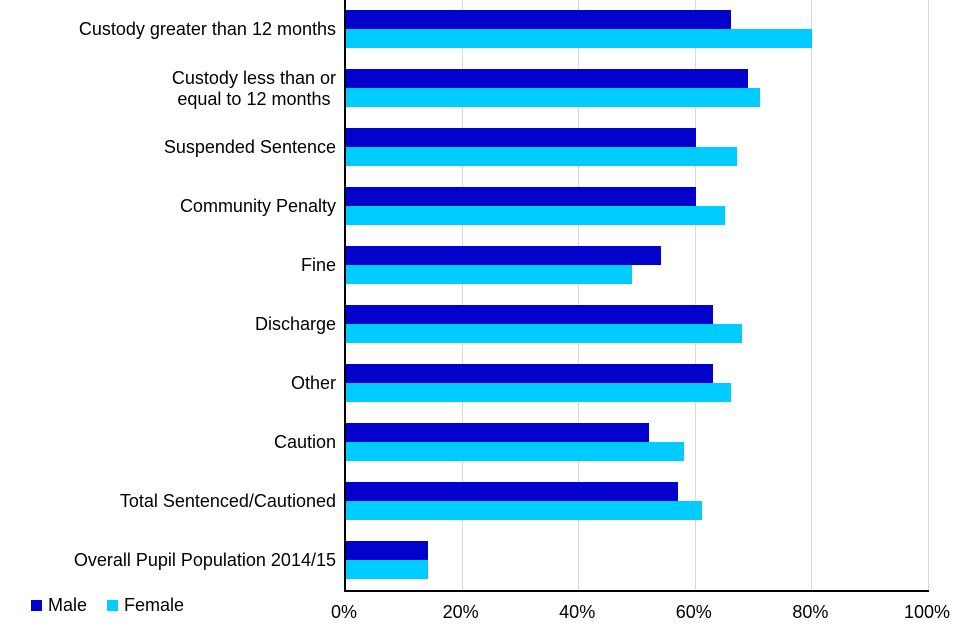 The height and width of the screenshot is (640, 960). Describe the element at coordinates (249, 147) in the screenshot. I see `category-label-text: Suspended Sentence` at that location.